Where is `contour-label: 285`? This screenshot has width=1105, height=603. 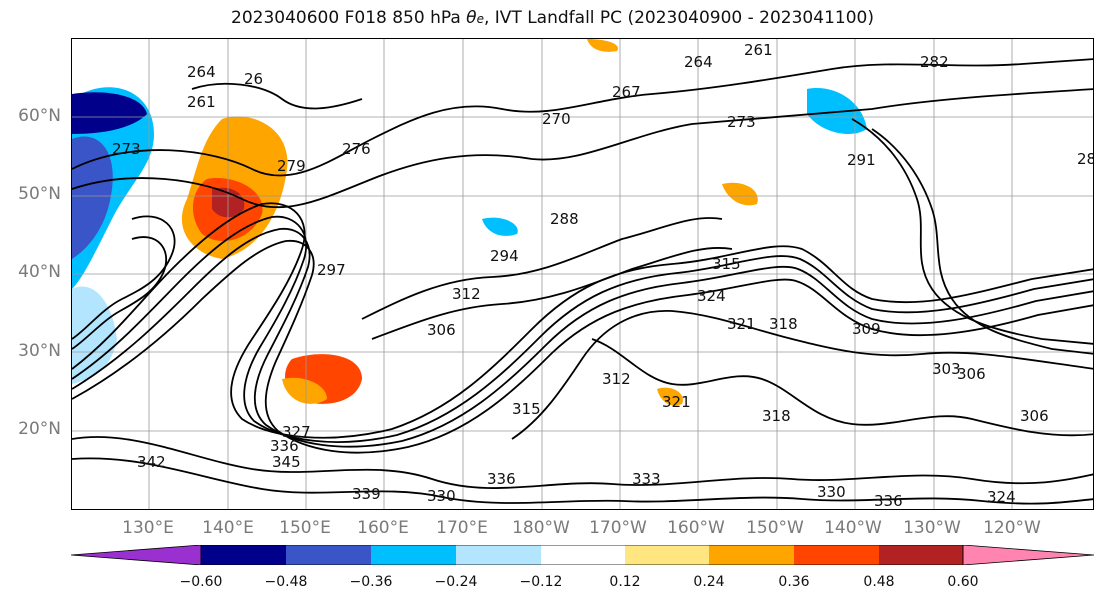
contour-label: 285 is located at coordinates (1085, 159).